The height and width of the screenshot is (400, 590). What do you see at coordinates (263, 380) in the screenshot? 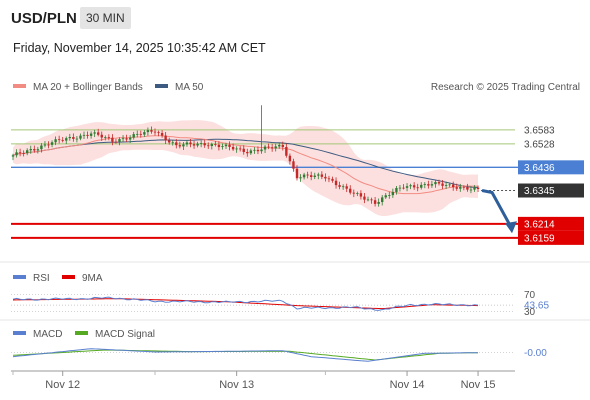
I see `time-axis: Nov 12 Nov 13 Nov 14 Nov 15` at bounding box center [263, 380].